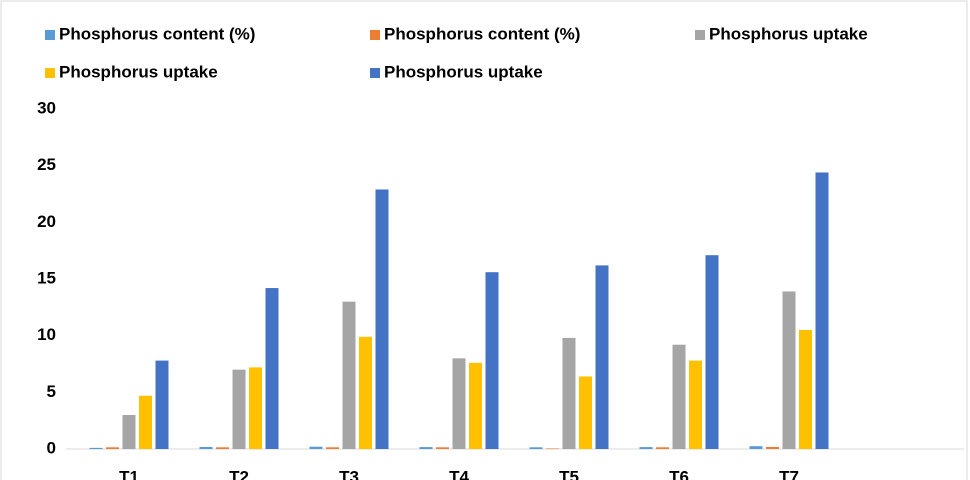 The image size is (970, 480). I want to click on y-tick-label: 20, so click(46, 221).